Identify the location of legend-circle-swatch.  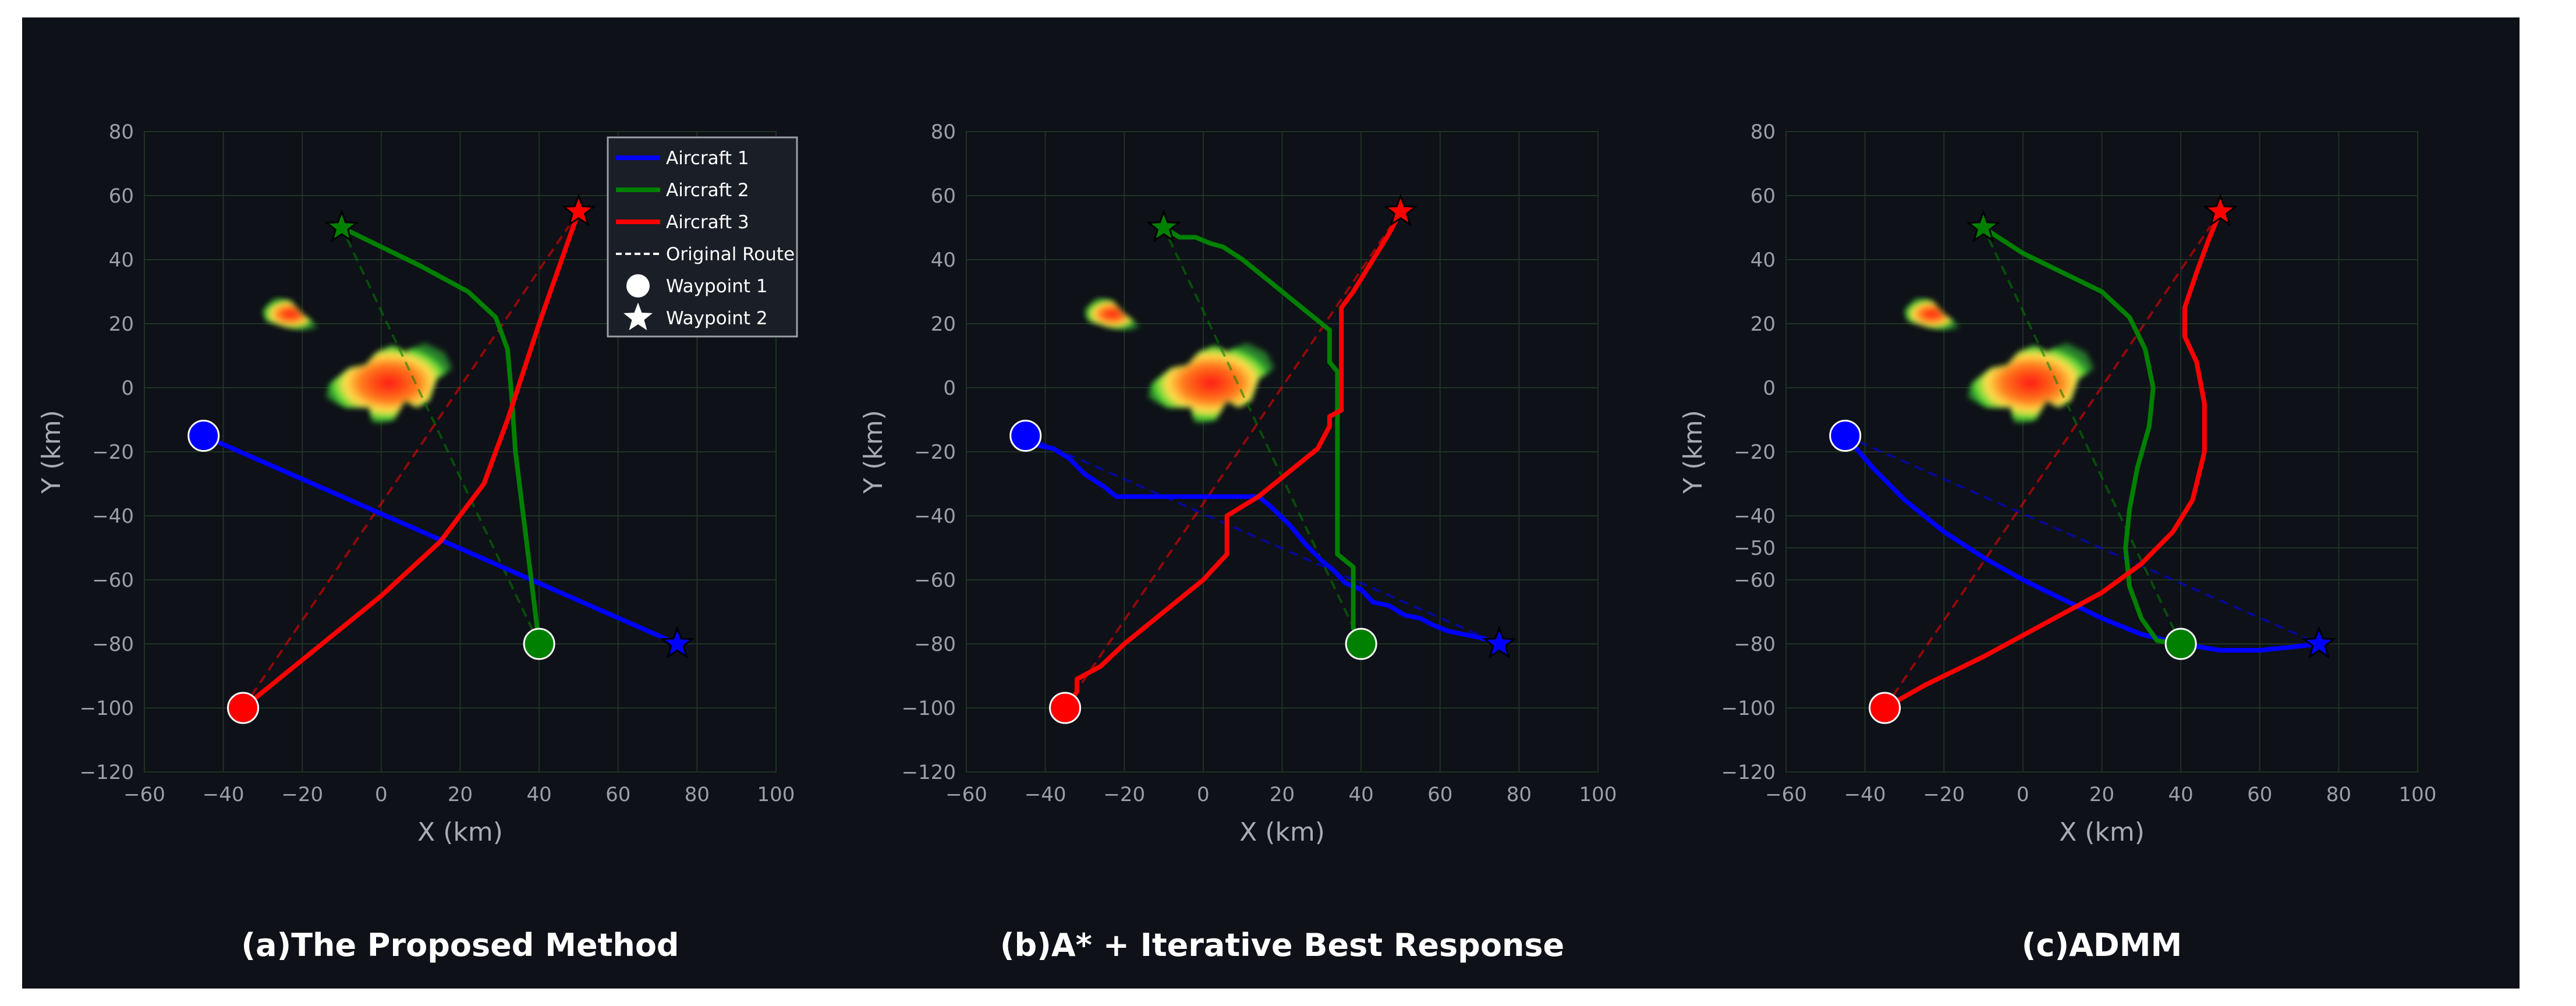
(638, 285).